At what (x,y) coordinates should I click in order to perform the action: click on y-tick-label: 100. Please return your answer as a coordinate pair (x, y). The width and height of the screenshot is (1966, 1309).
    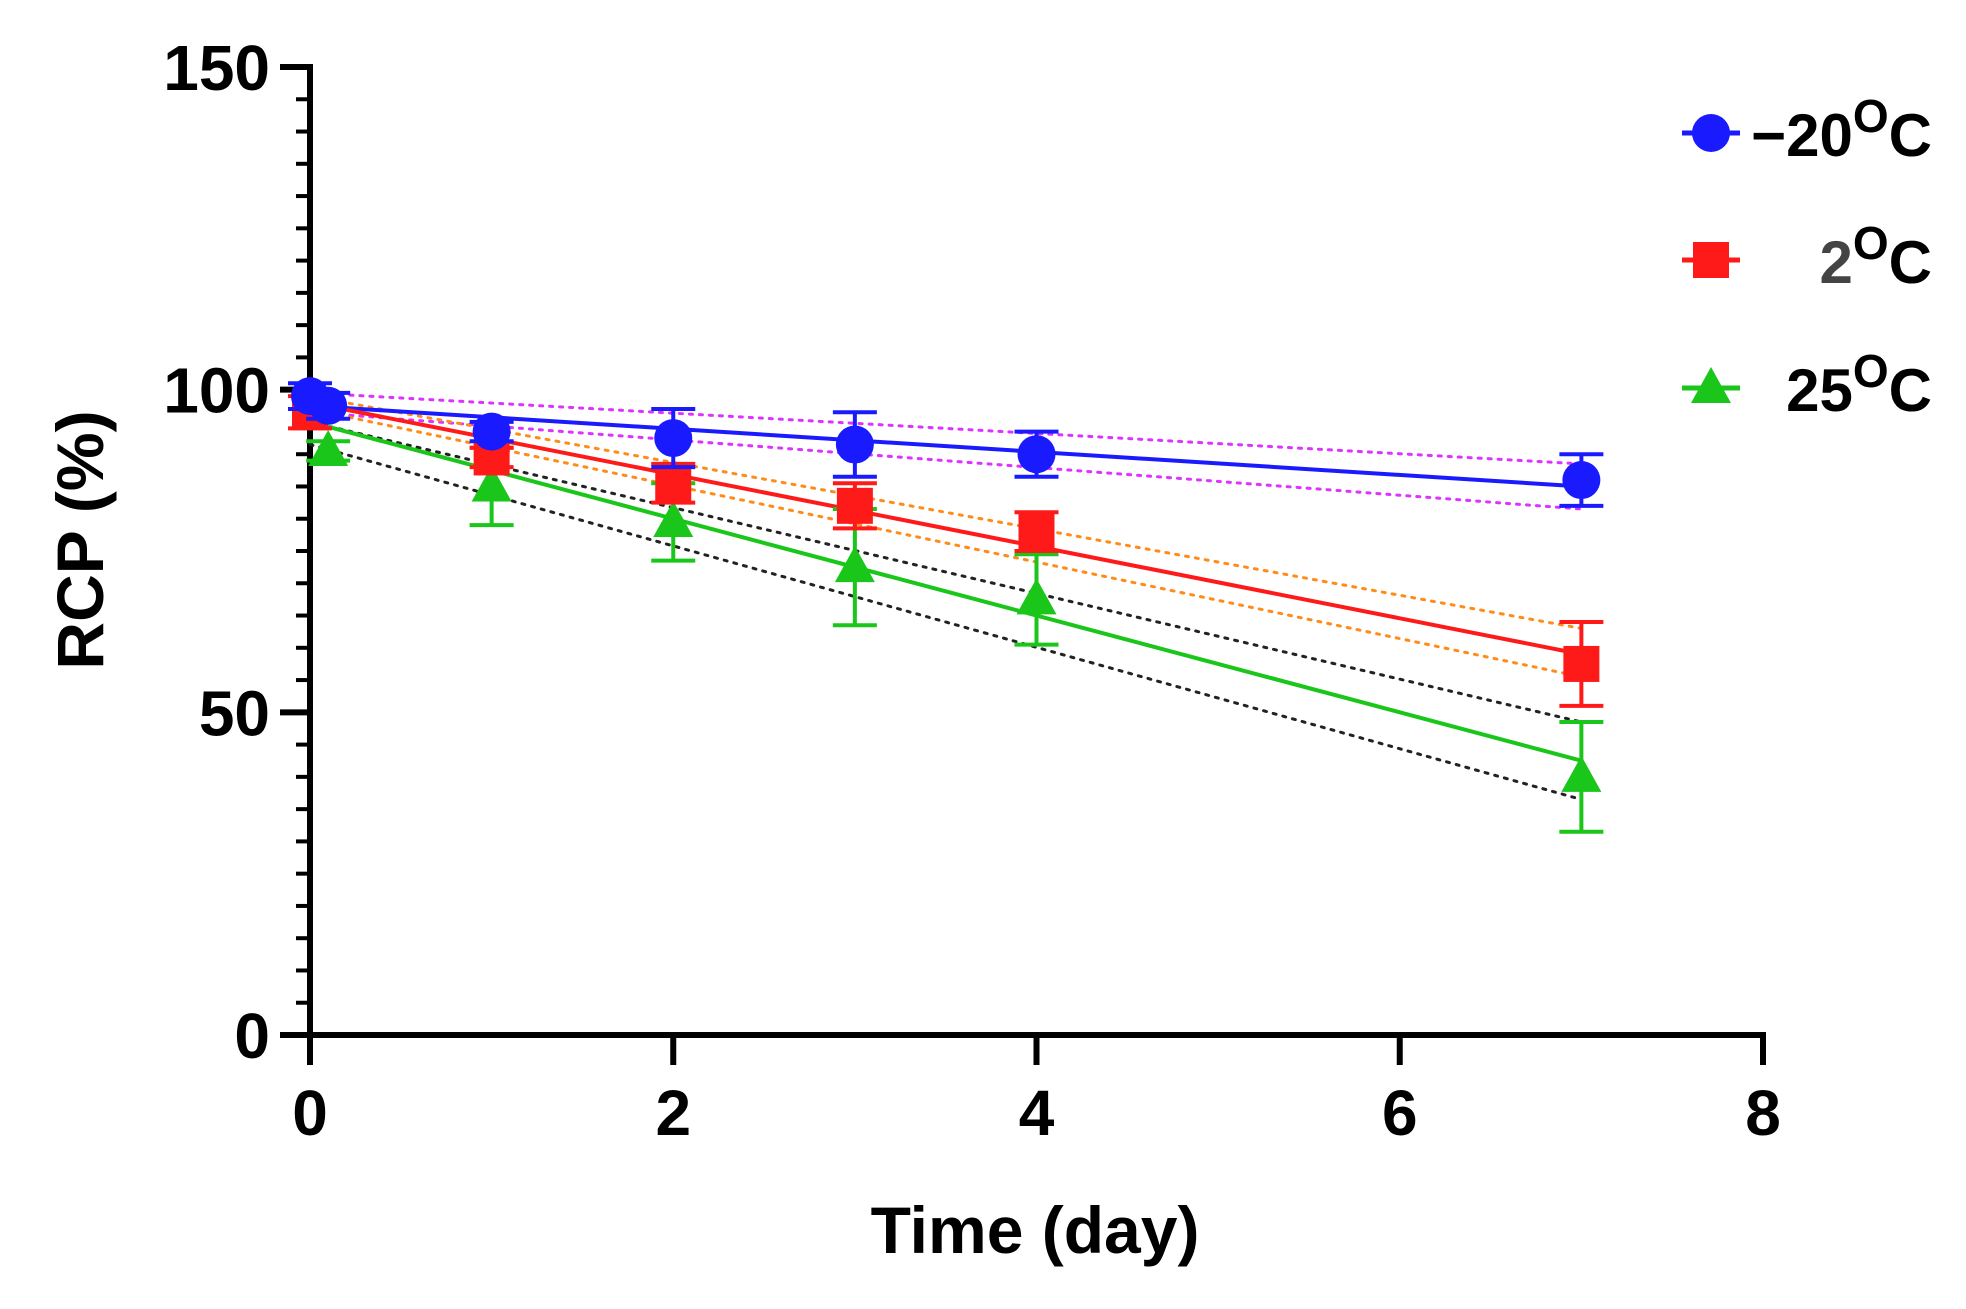
    Looking at the image, I should click on (216, 391).